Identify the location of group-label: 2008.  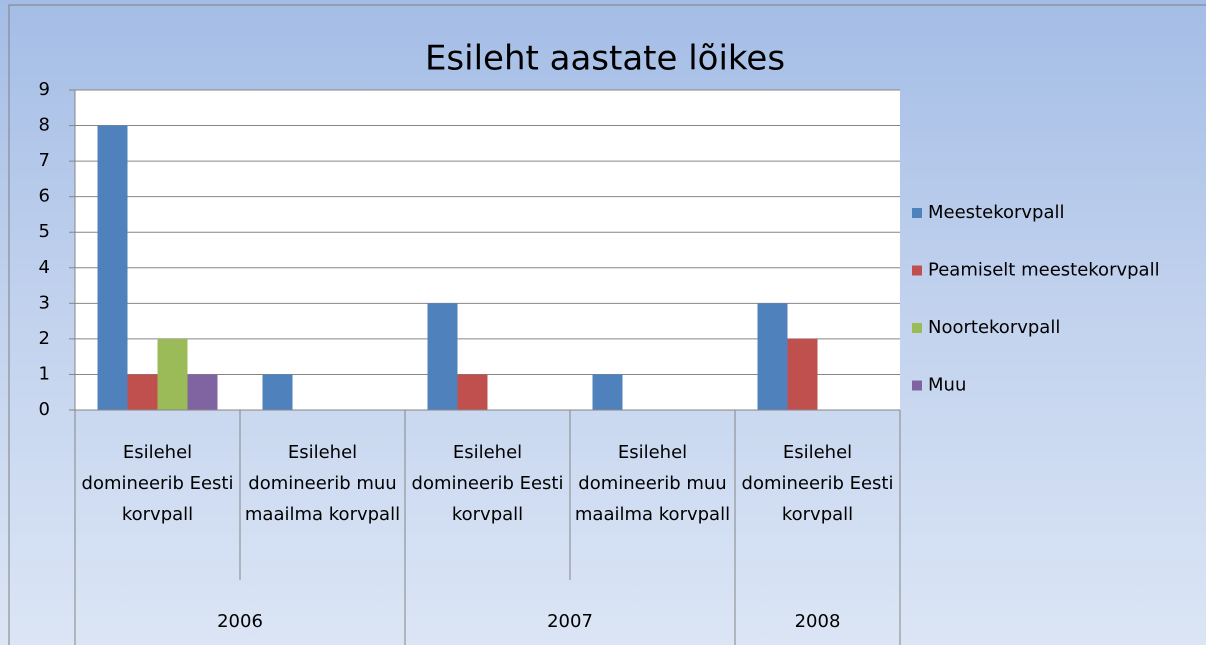
(818, 621).